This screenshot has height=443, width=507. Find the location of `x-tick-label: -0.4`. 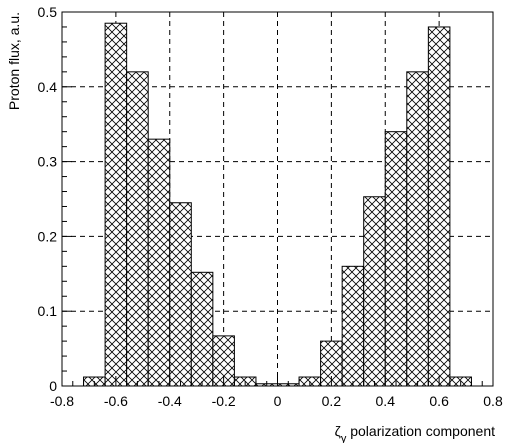

x-tick-label: -0.4 is located at coordinates (170, 401).